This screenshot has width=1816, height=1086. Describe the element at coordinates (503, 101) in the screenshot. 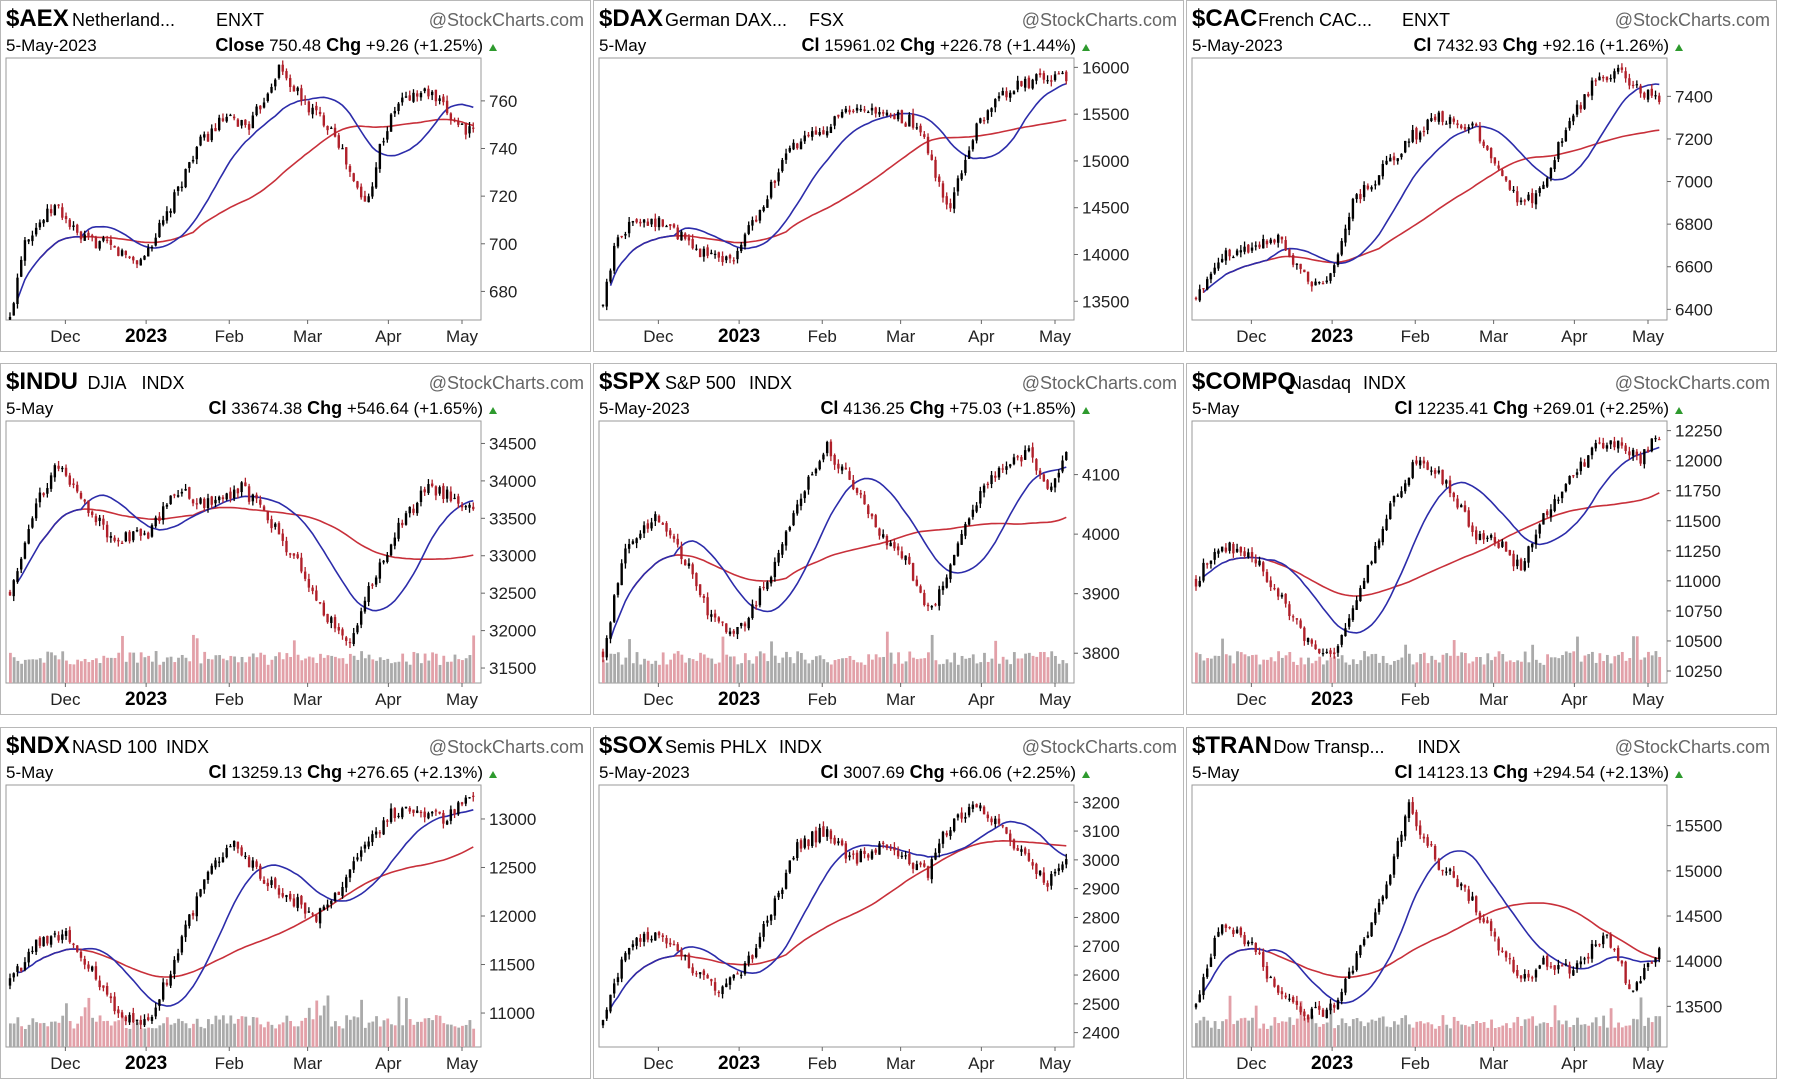

I see `y-tick-label: 760` at that location.